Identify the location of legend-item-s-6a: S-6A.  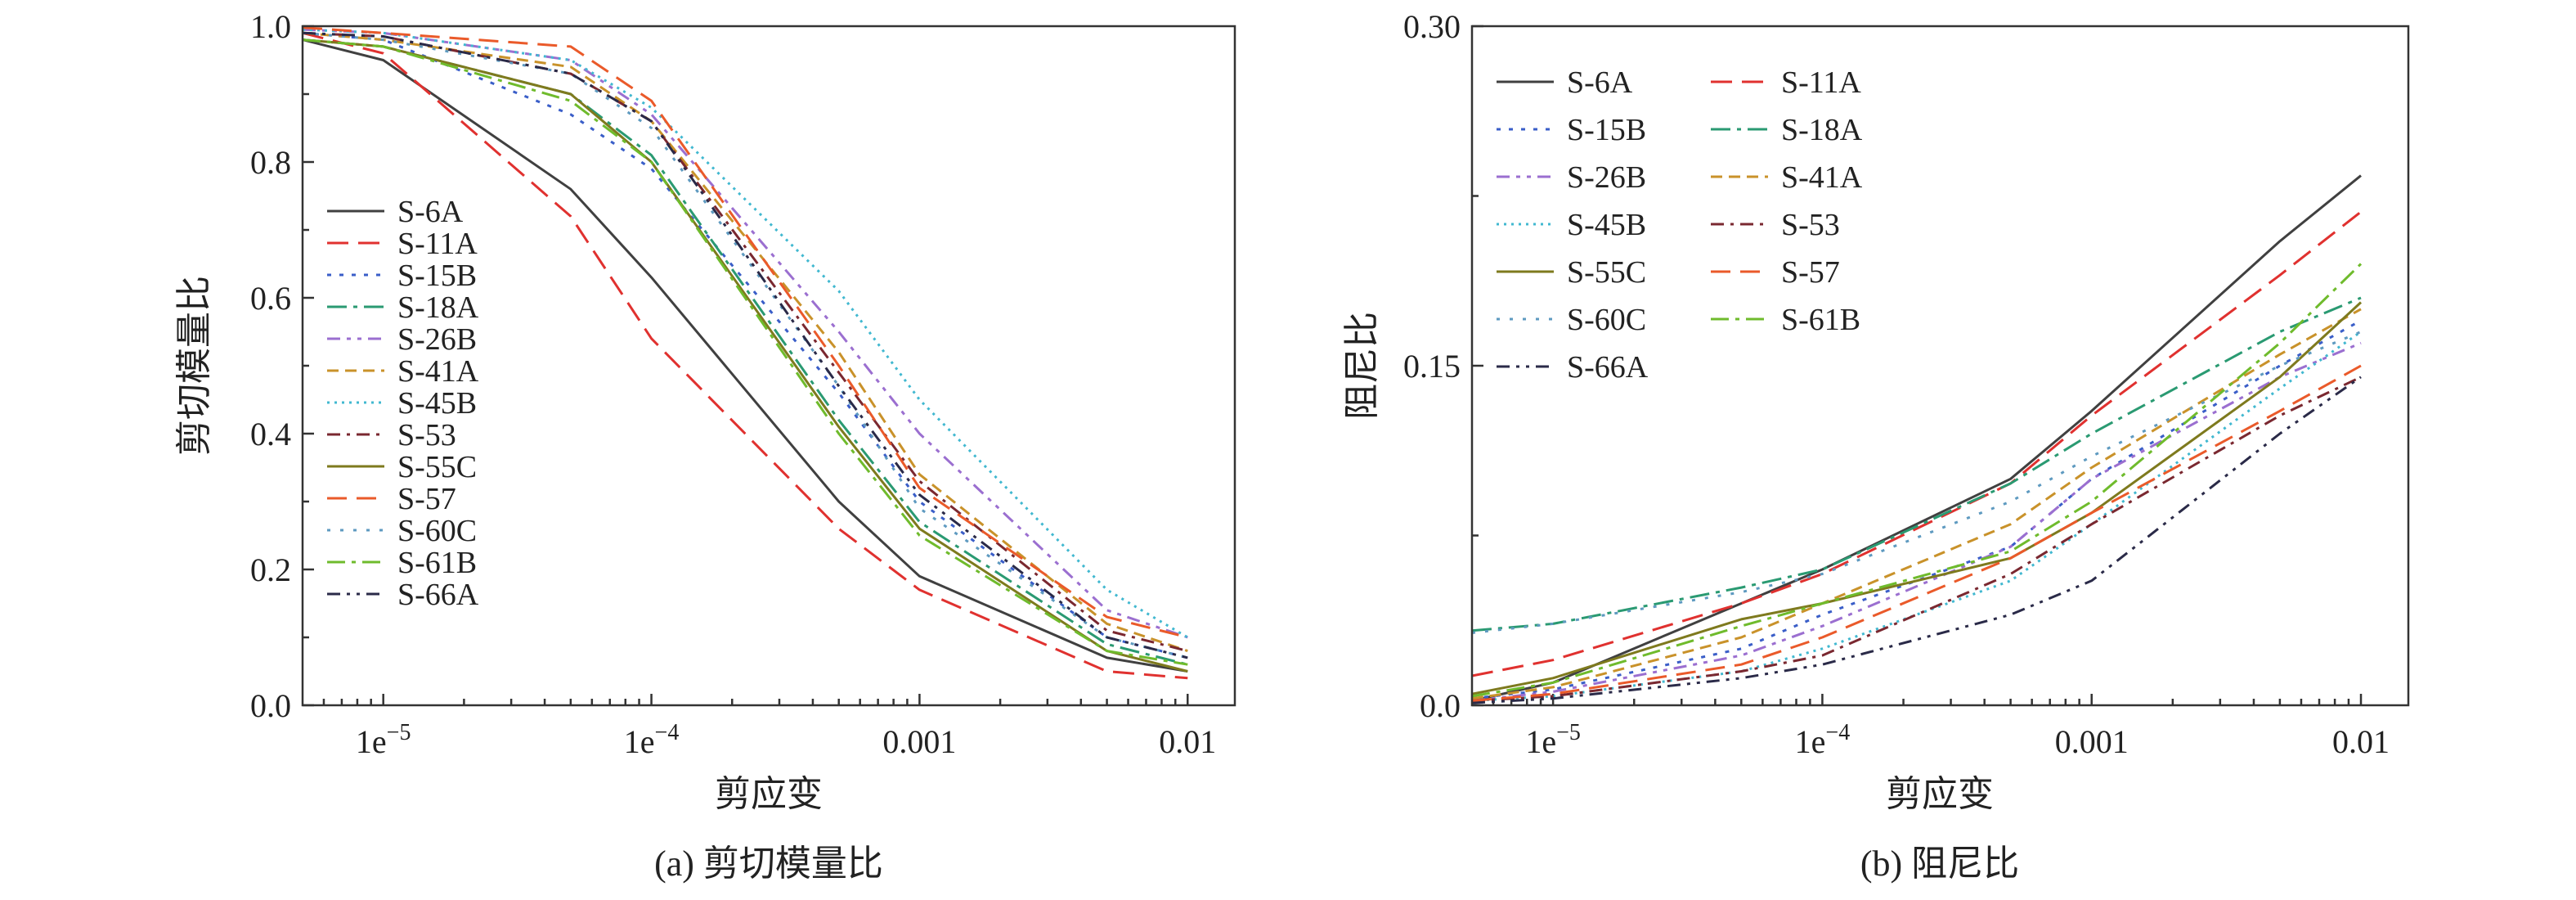
(395, 212).